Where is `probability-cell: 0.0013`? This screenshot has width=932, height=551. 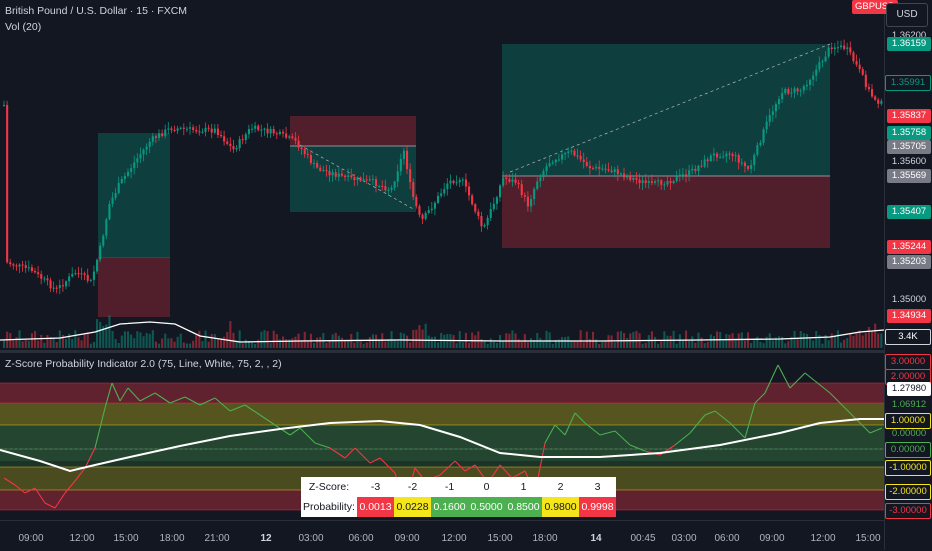
probability-cell: 0.0013 is located at coordinates (375, 507).